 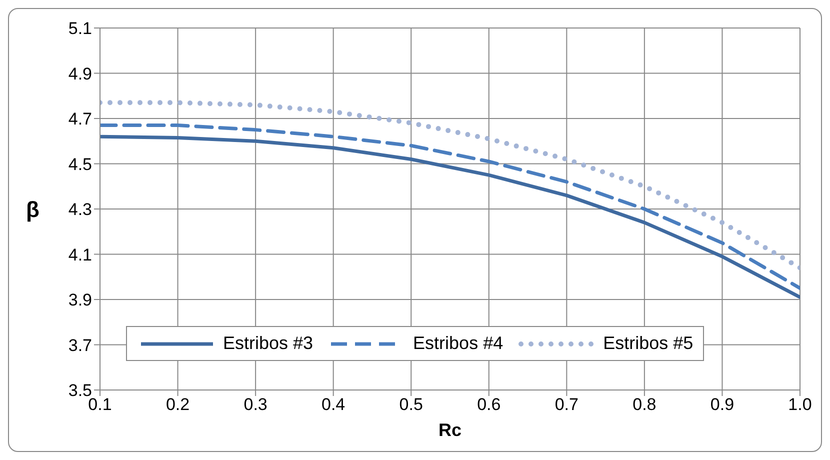 What do you see at coordinates (80, 28) in the screenshot?
I see `y-tick-label: 5.1` at bounding box center [80, 28].